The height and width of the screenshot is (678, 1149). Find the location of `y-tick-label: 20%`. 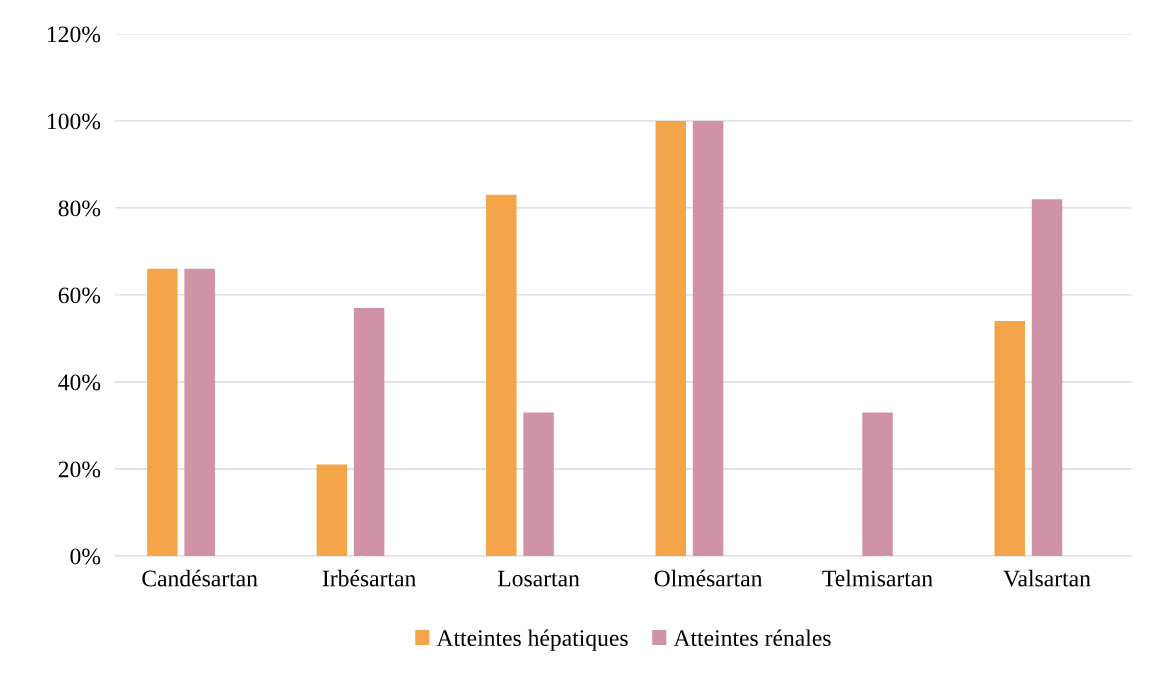

y-tick-label: 20% is located at coordinates (79, 469).